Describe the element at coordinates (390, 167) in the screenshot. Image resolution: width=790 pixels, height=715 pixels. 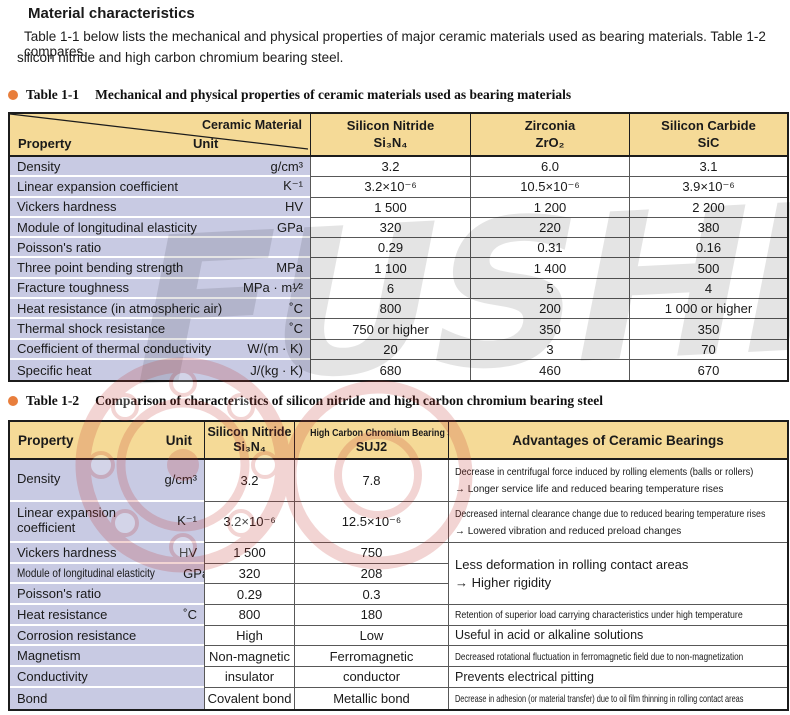
I see `value-cell: 3.2` at that location.